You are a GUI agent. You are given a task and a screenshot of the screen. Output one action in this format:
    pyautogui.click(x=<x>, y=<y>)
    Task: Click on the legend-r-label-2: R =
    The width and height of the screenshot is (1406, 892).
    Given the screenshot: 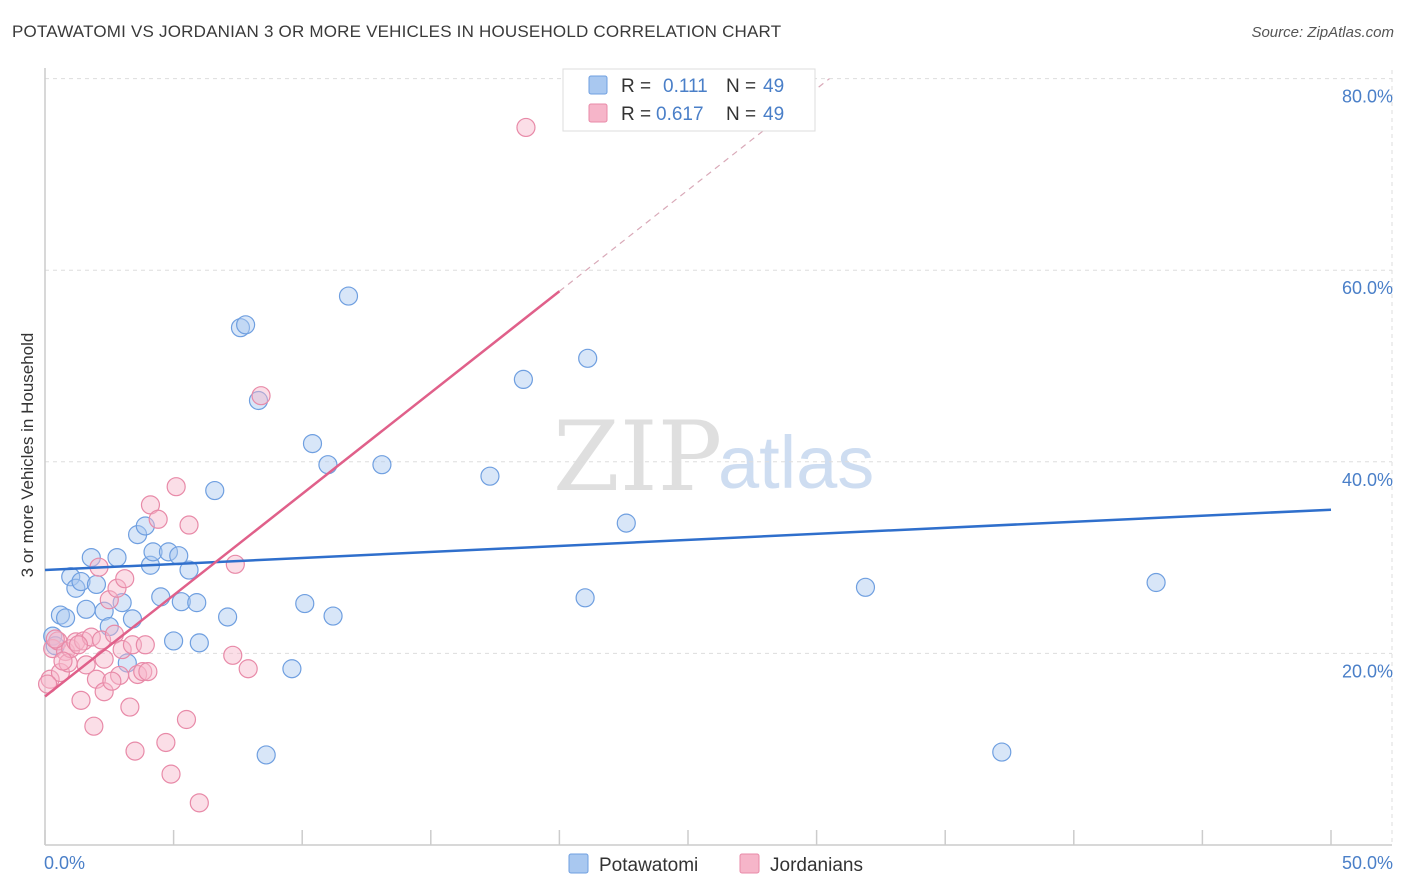 What is the action you would take?
    pyautogui.click(x=636, y=114)
    